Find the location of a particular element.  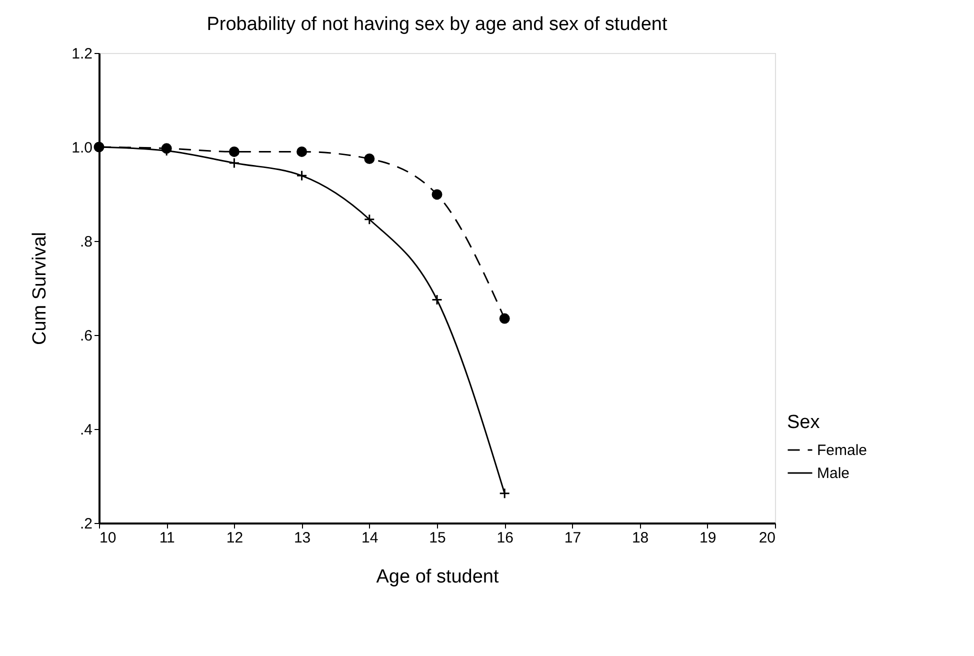

x-tick-label: 15 is located at coordinates (437, 538).